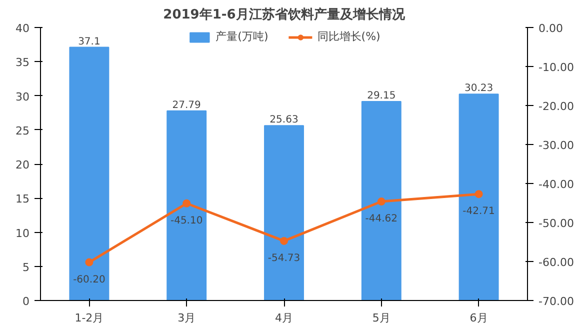 Image resolution: width=576 pixels, height=327 pixels. Describe the element at coordinates (89, 318) in the screenshot. I see `x-tick-label: 1-2月` at that location.